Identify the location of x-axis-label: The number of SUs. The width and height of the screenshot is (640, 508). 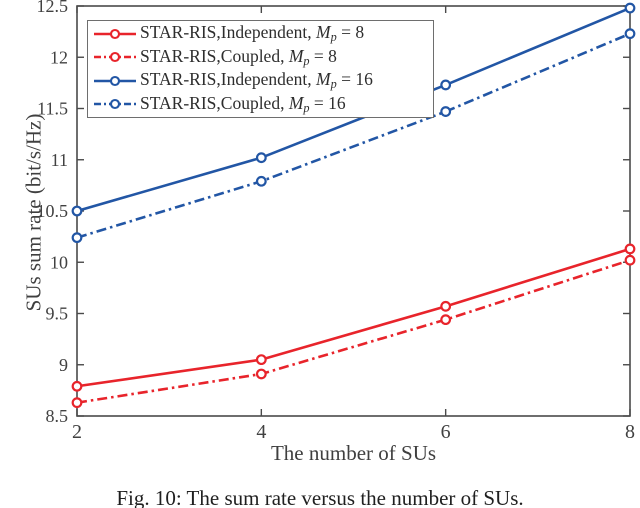
(353, 453).